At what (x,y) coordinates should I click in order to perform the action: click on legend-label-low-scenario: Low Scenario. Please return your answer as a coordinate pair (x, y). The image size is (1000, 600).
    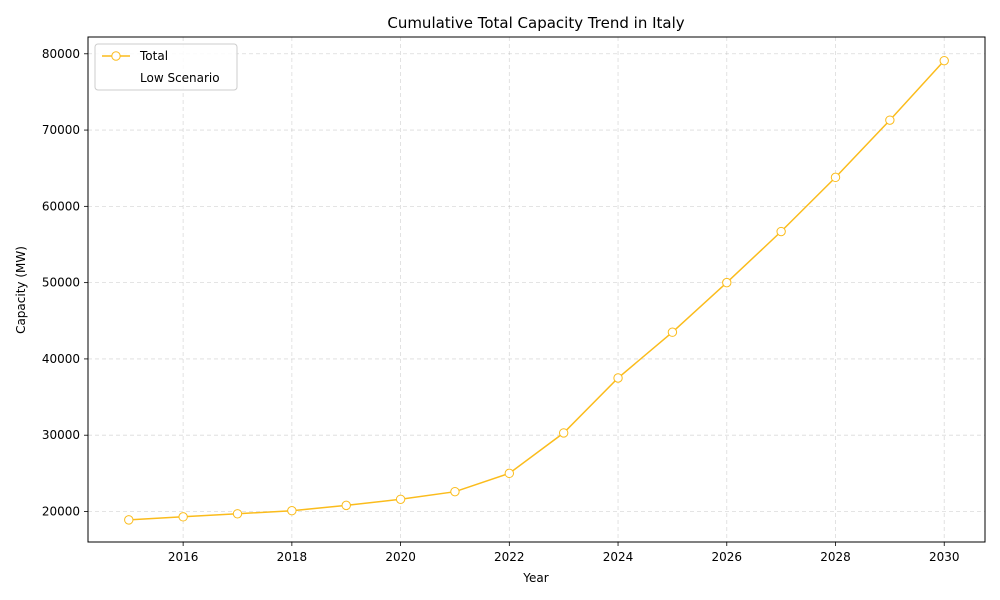
    Looking at the image, I should click on (180, 78).